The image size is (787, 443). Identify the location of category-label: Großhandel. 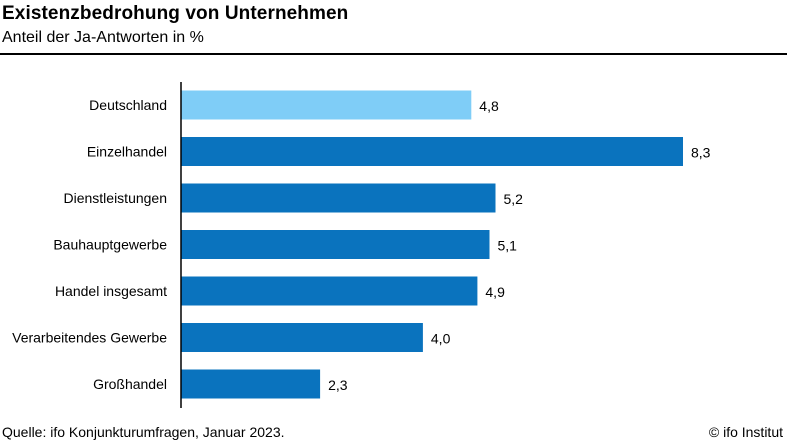
(130, 384).